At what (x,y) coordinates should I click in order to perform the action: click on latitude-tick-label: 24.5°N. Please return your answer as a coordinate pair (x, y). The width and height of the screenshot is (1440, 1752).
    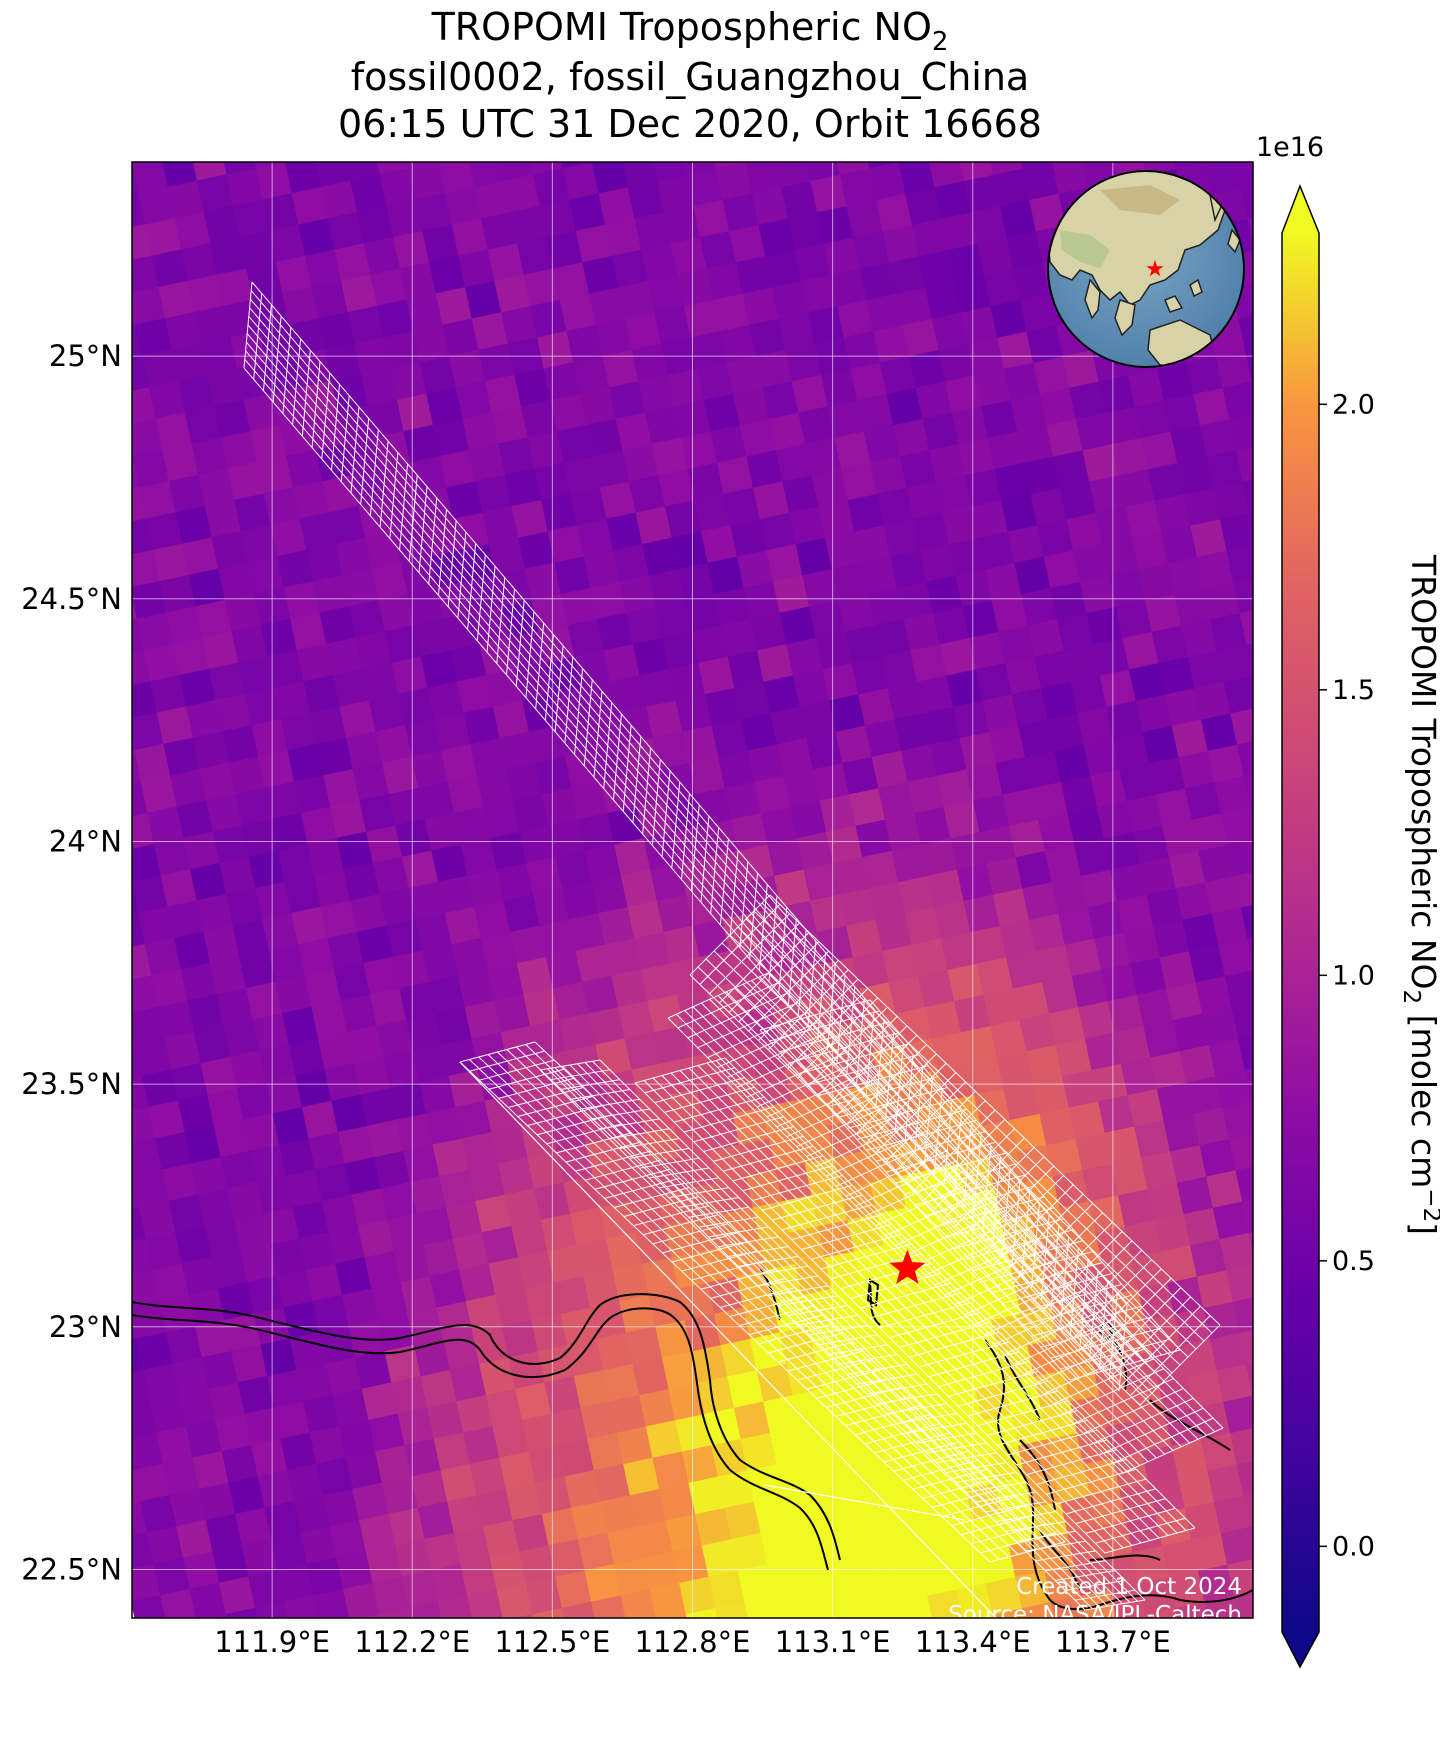
    Looking at the image, I should click on (71, 599).